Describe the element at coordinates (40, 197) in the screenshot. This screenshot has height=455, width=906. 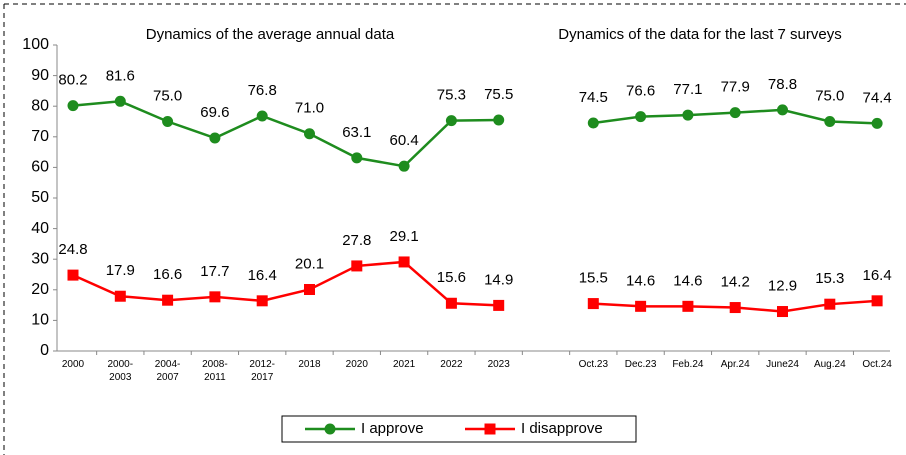
I see `y-tick-label: 50` at that location.